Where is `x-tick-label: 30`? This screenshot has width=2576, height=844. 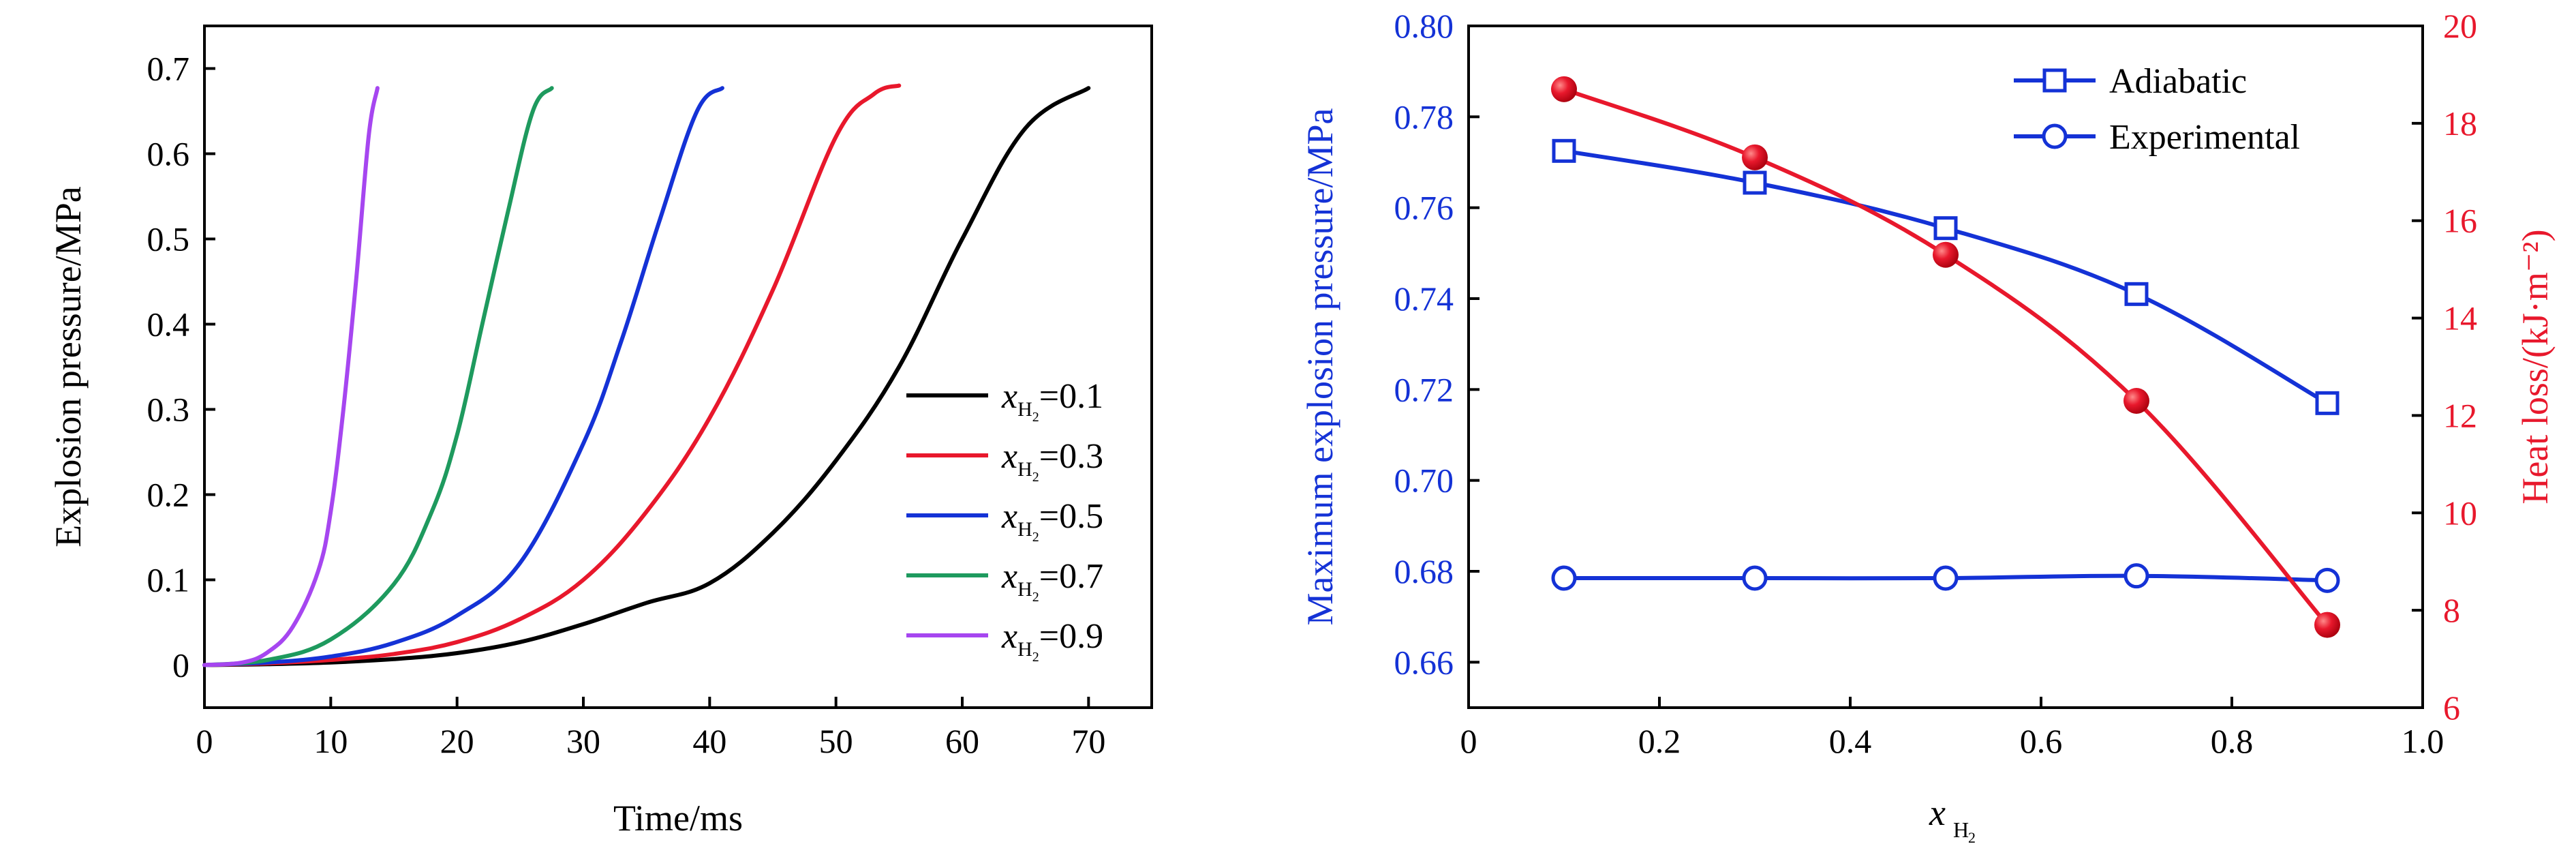 x-tick-label: 30 is located at coordinates (583, 741).